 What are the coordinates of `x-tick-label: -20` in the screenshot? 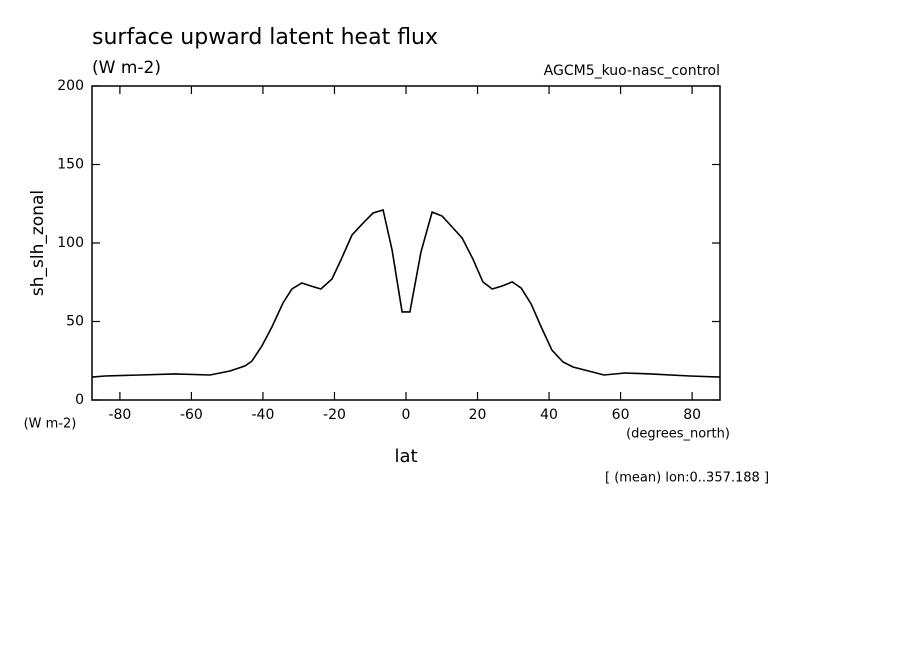 It's located at (334, 415).